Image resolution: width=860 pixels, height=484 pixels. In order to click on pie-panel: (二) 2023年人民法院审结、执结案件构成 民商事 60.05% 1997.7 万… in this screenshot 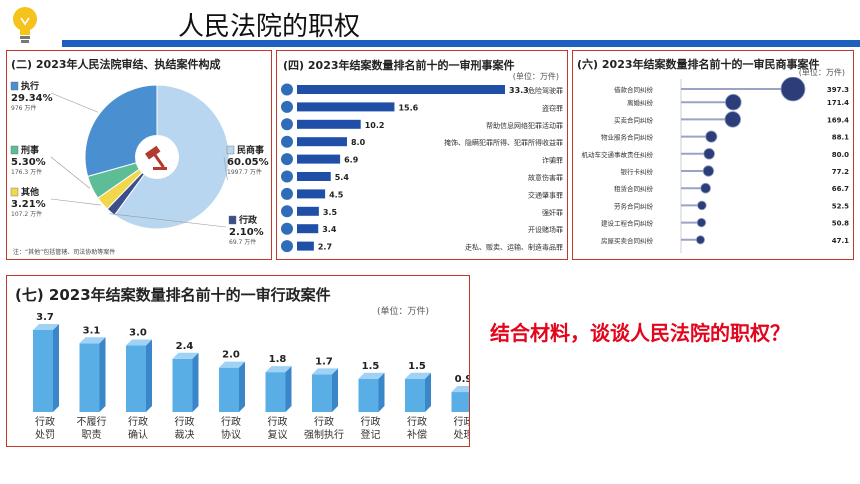, I will do `click(139, 155)`.